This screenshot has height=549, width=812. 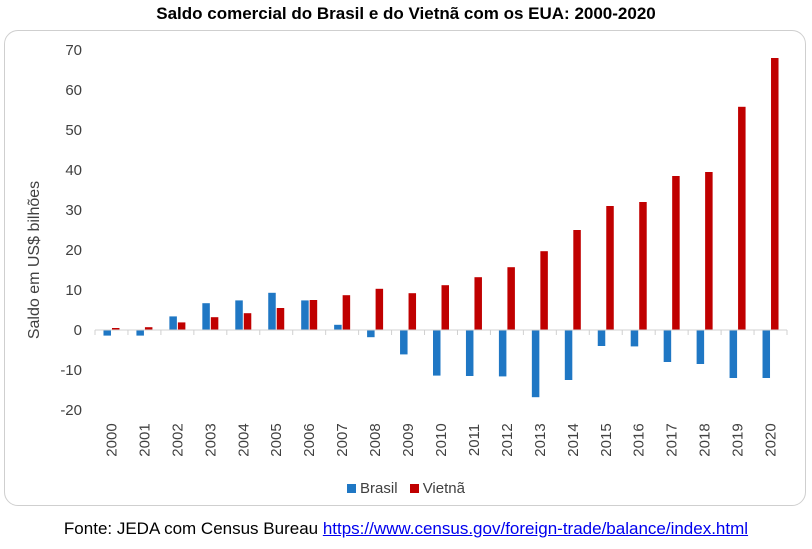 What do you see at coordinates (544, 290) in the screenshot?
I see `bar-vietn-2013` at bounding box center [544, 290].